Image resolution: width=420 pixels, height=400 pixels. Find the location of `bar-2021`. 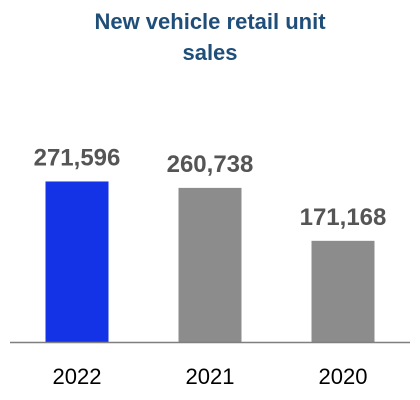

bar-2021 is located at coordinates (210, 264).